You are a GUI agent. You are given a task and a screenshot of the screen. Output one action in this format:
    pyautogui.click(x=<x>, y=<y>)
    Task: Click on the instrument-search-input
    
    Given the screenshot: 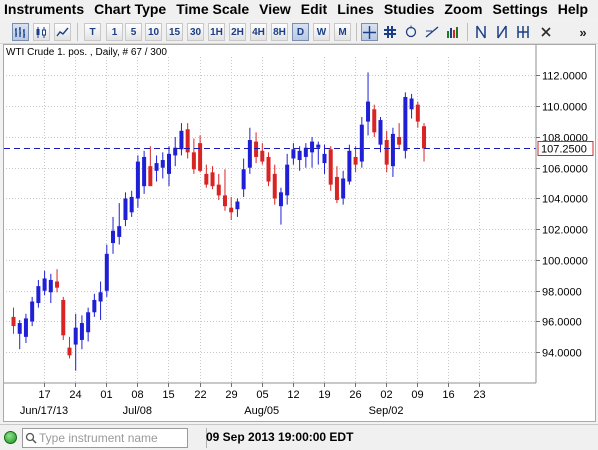 What is the action you would take?
    pyautogui.click(x=111, y=438)
    